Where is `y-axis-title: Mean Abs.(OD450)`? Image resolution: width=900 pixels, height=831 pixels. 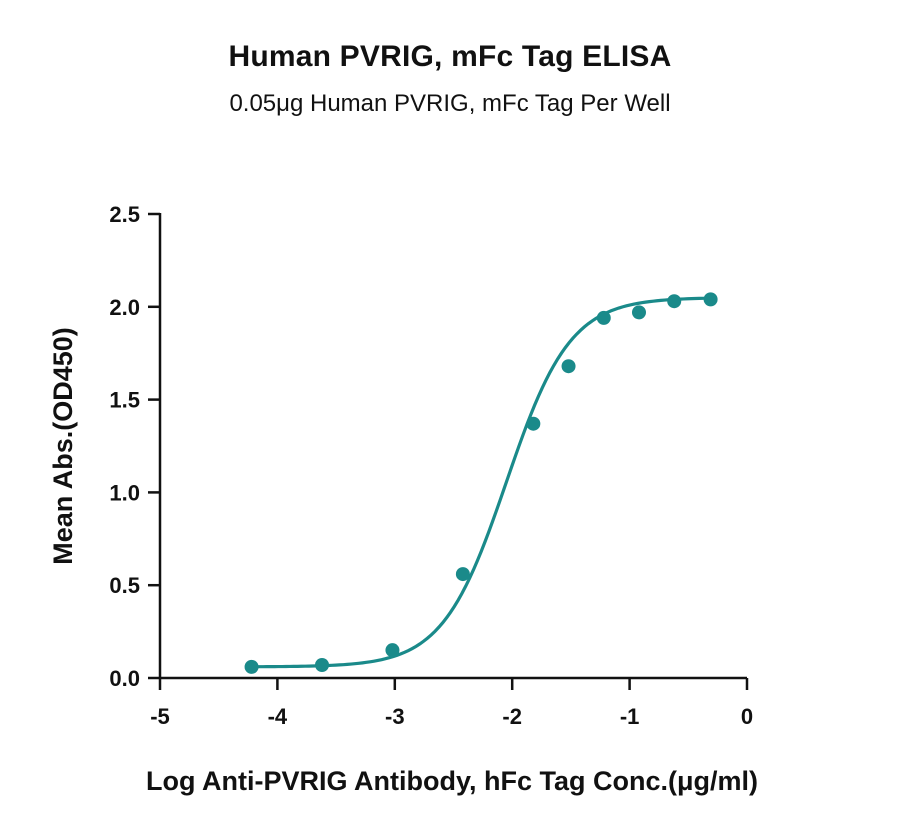 y-axis-title: Mean Abs.(OD450) is located at coordinates (63, 446).